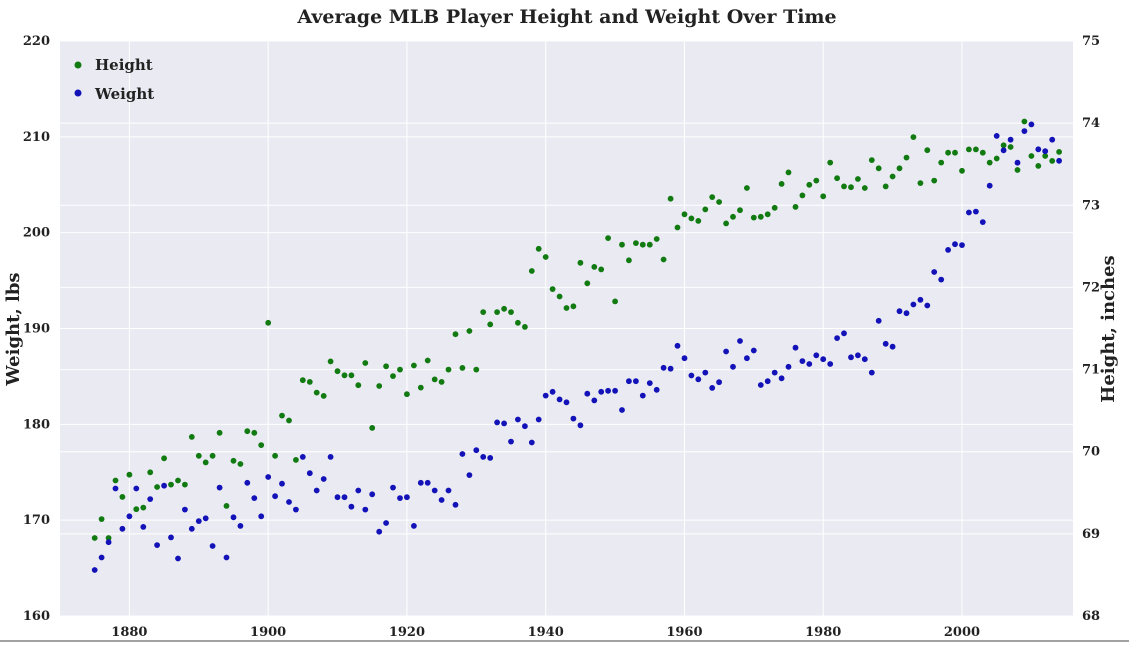 This screenshot has height=646, width=1129. Describe the element at coordinates (823, 632) in the screenshot. I see `x-tick-label: 1980` at that location.